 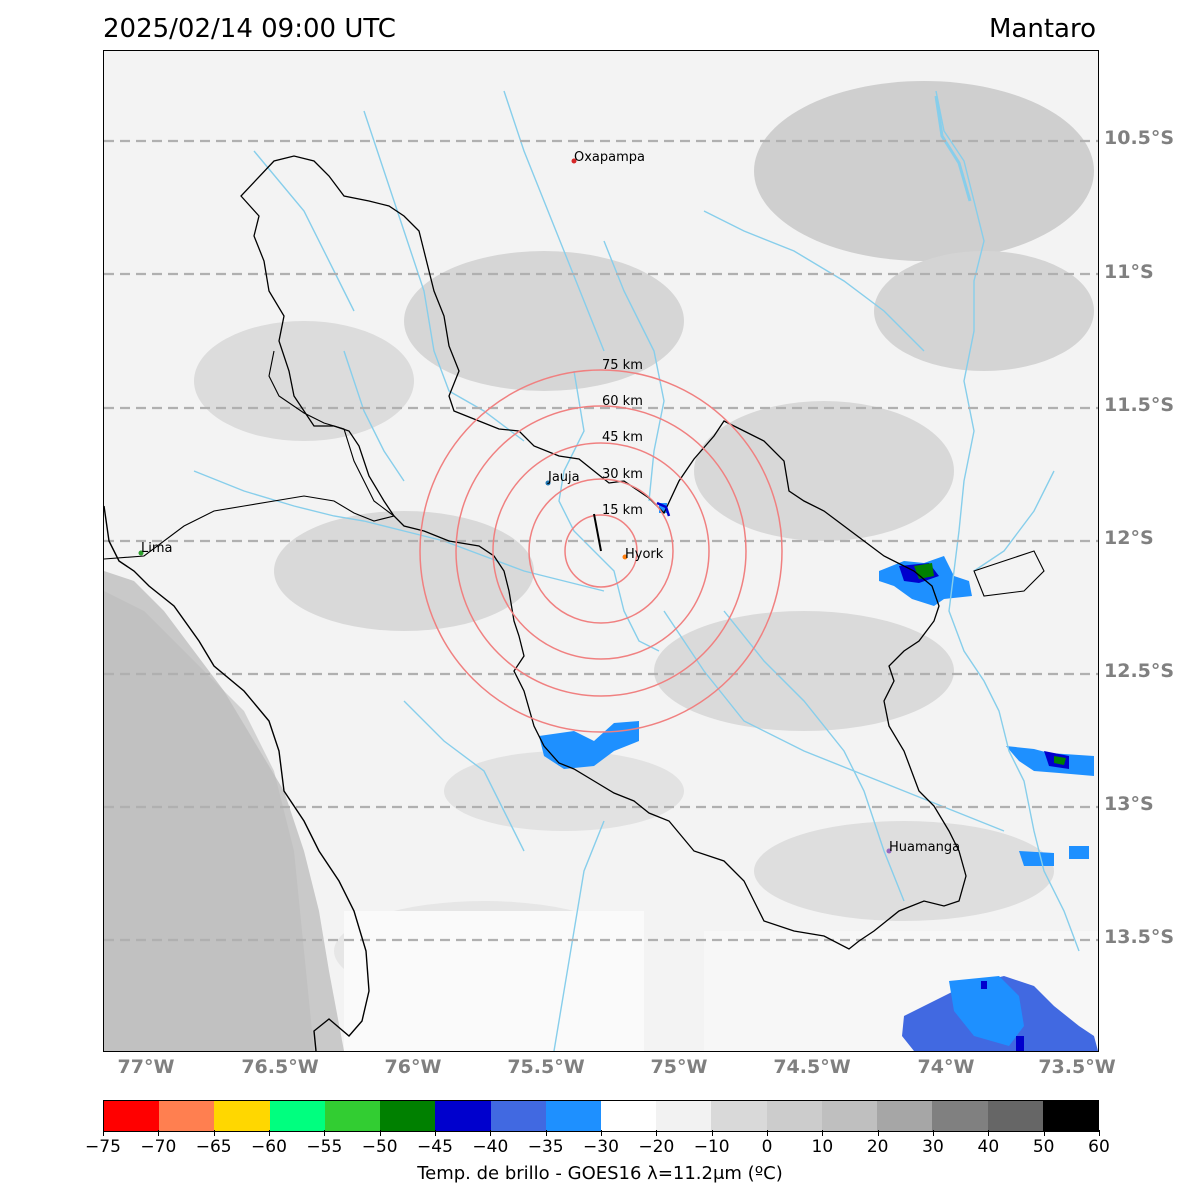 I want to click on colorbar-tick-label: −45, so click(x=435, y=1147).